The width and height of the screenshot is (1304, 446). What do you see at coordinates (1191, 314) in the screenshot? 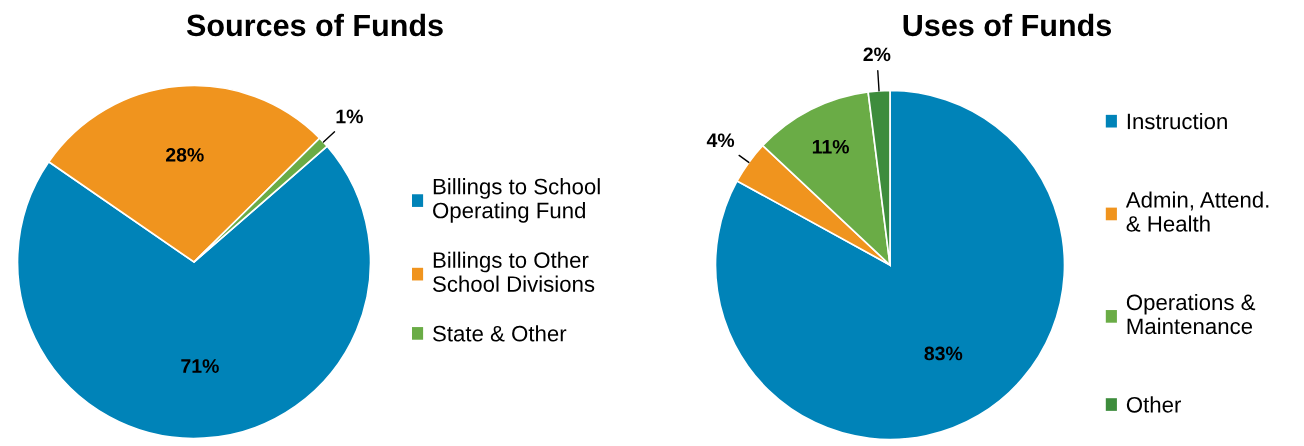
I see `legend-label: Operations & Maintenance` at bounding box center [1191, 314].